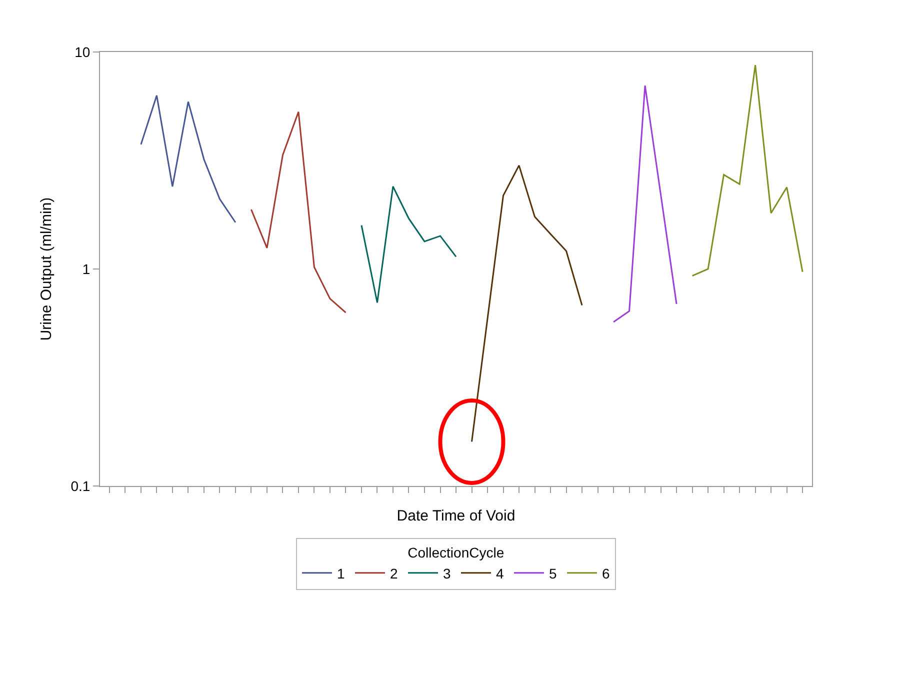 The image size is (910, 686). I want to click on legend-label: 1, so click(341, 573).